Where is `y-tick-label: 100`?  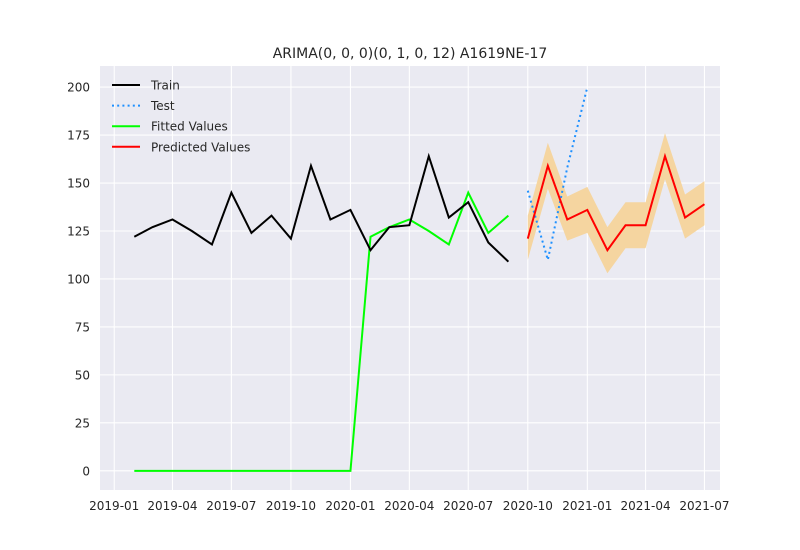 y-tick-label: 100 is located at coordinates (78, 279).